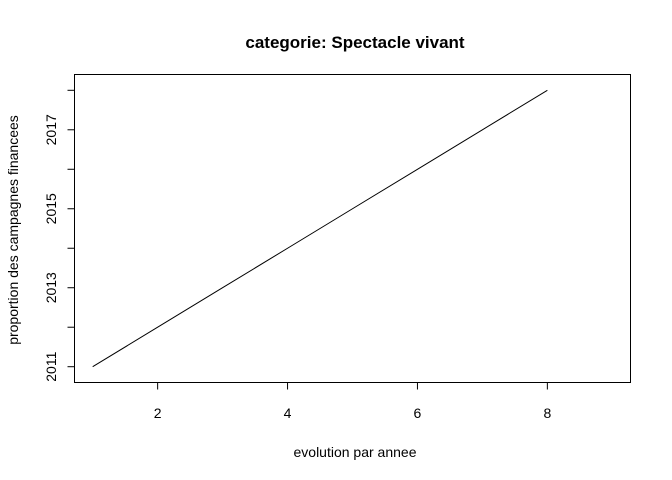 The height and width of the screenshot is (480, 672). What do you see at coordinates (547, 413) in the screenshot?
I see `x-tick-label: 8` at bounding box center [547, 413].